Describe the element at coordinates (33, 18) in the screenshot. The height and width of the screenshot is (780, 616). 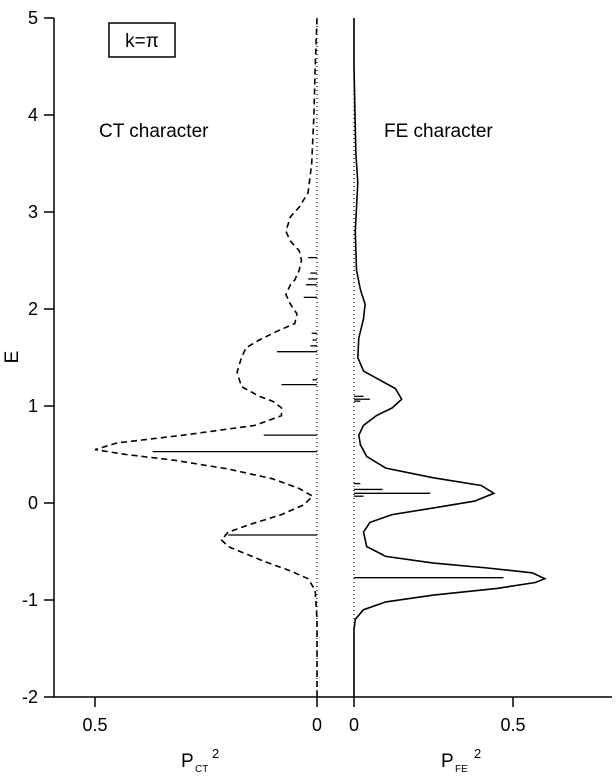
I see `y-tick-label: 5` at that location.